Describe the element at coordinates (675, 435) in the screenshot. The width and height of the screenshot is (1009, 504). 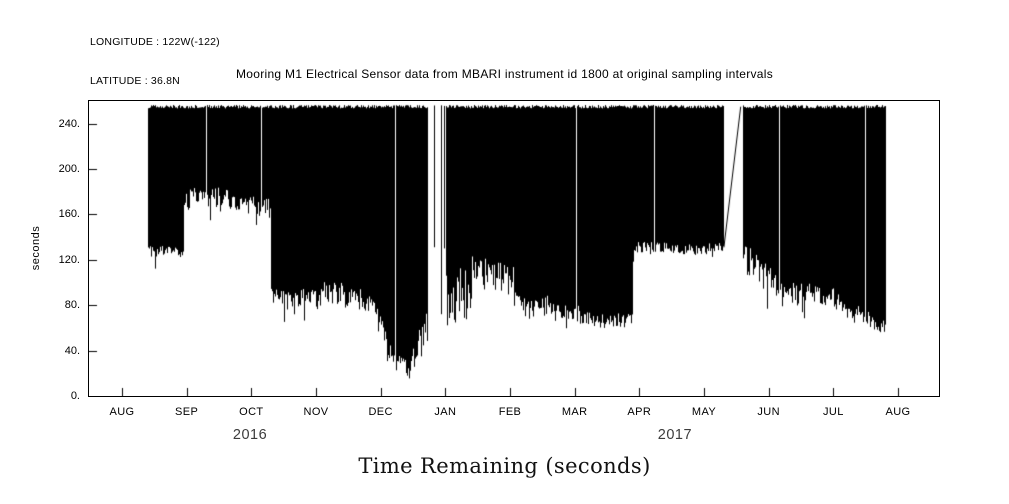
I see `year-label: 2017` at that location.